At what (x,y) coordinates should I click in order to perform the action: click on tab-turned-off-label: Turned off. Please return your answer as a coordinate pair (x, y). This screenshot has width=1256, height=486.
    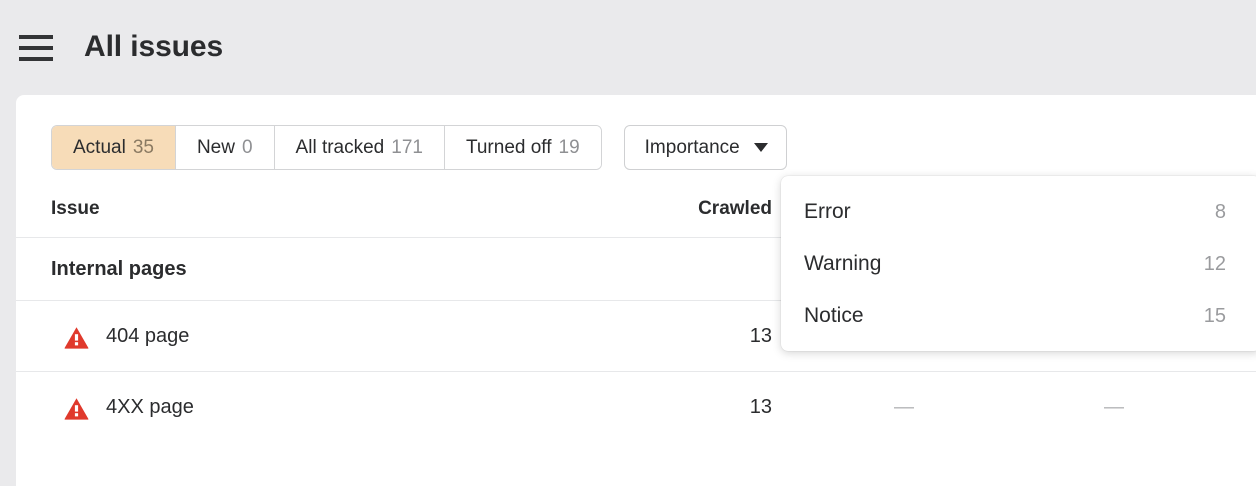
    Looking at the image, I should click on (508, 147).